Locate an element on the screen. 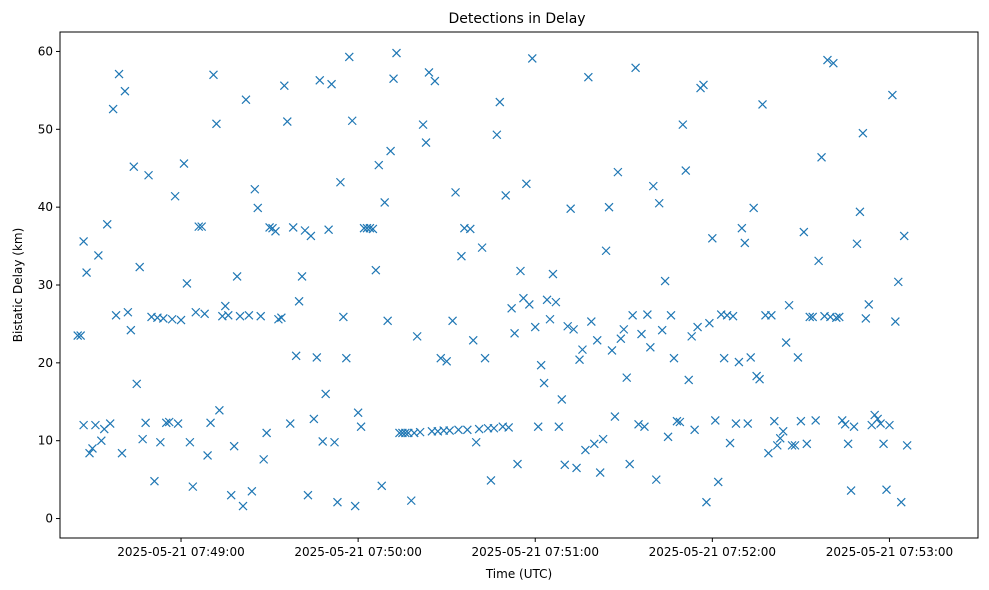 The image size is (989, 590). x-tick-label: 2025-05-21 07:49:00 is located at coordinates (180, 552).